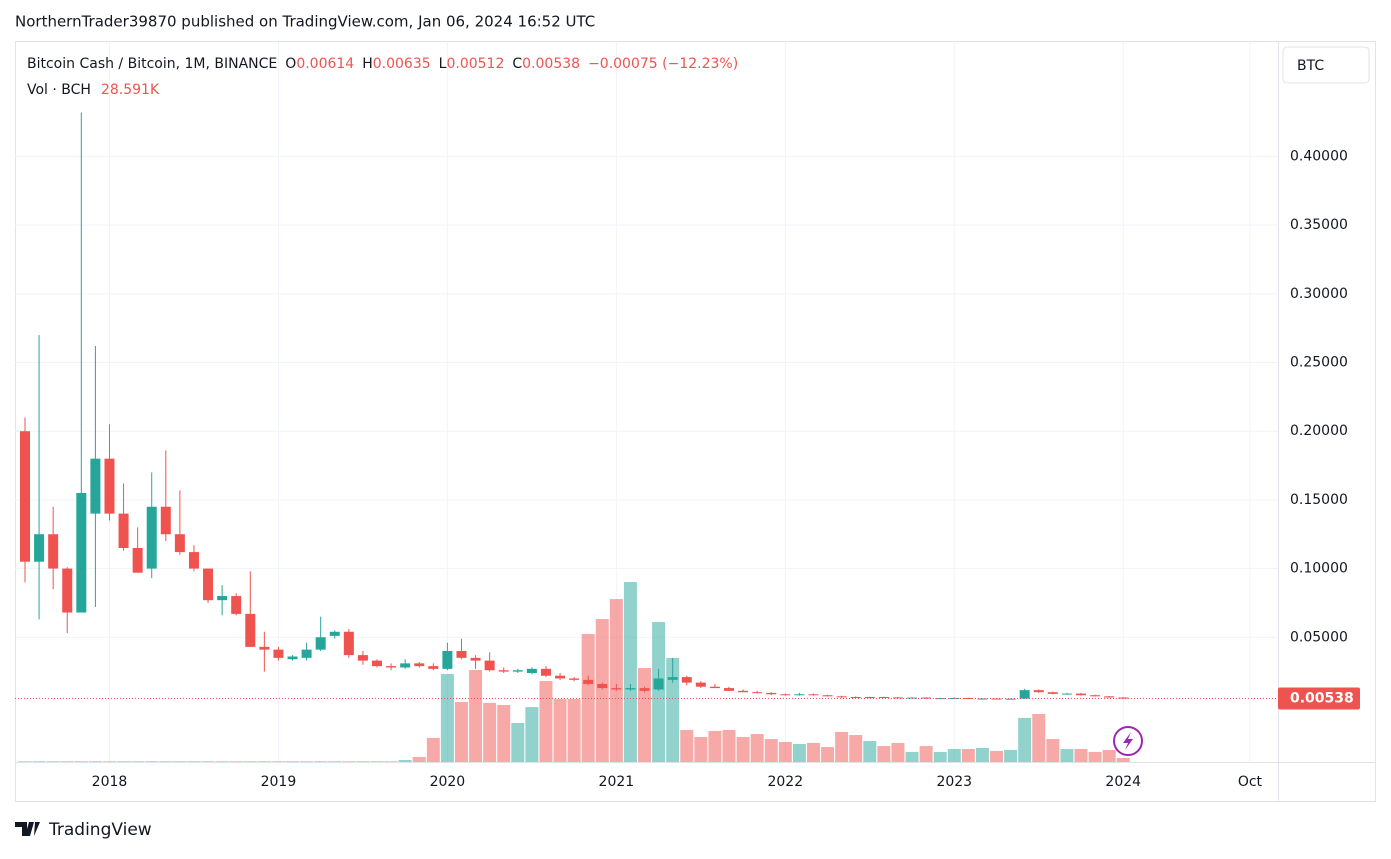 The height and width of the screenshot is (859, 1391). I want to click on y-tick-label: 0.35000, so click(1319, 225).